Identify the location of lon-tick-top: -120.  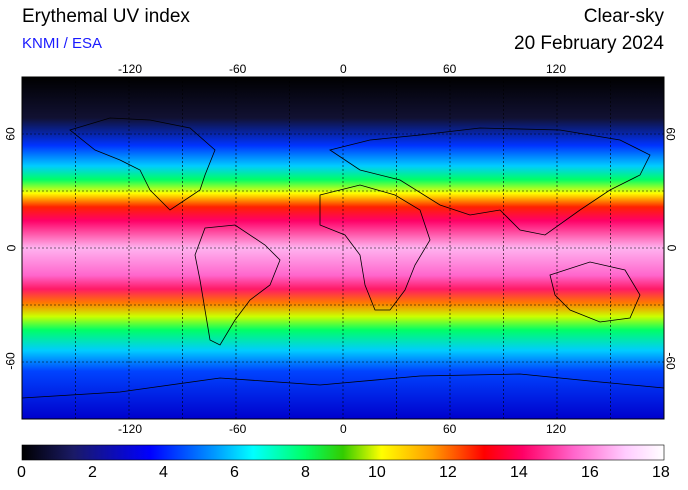
(130, 69).